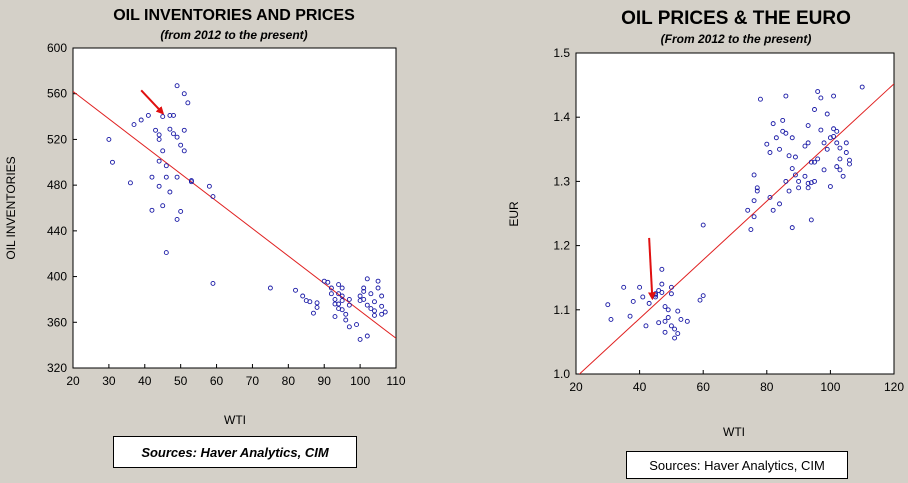 This screenshot has width=908, height=483. I want to click on chart1-ytick-label: 360, so click(57, 322).